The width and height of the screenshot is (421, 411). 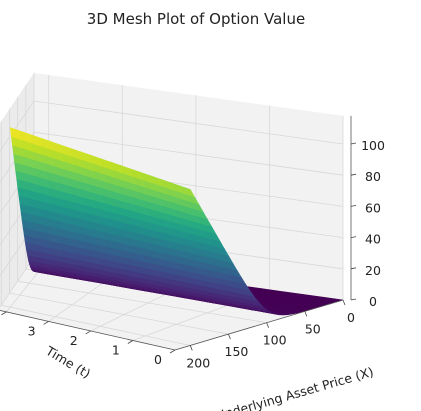 I want to click on z-tick-label: 20, so click(x=373, y=270).